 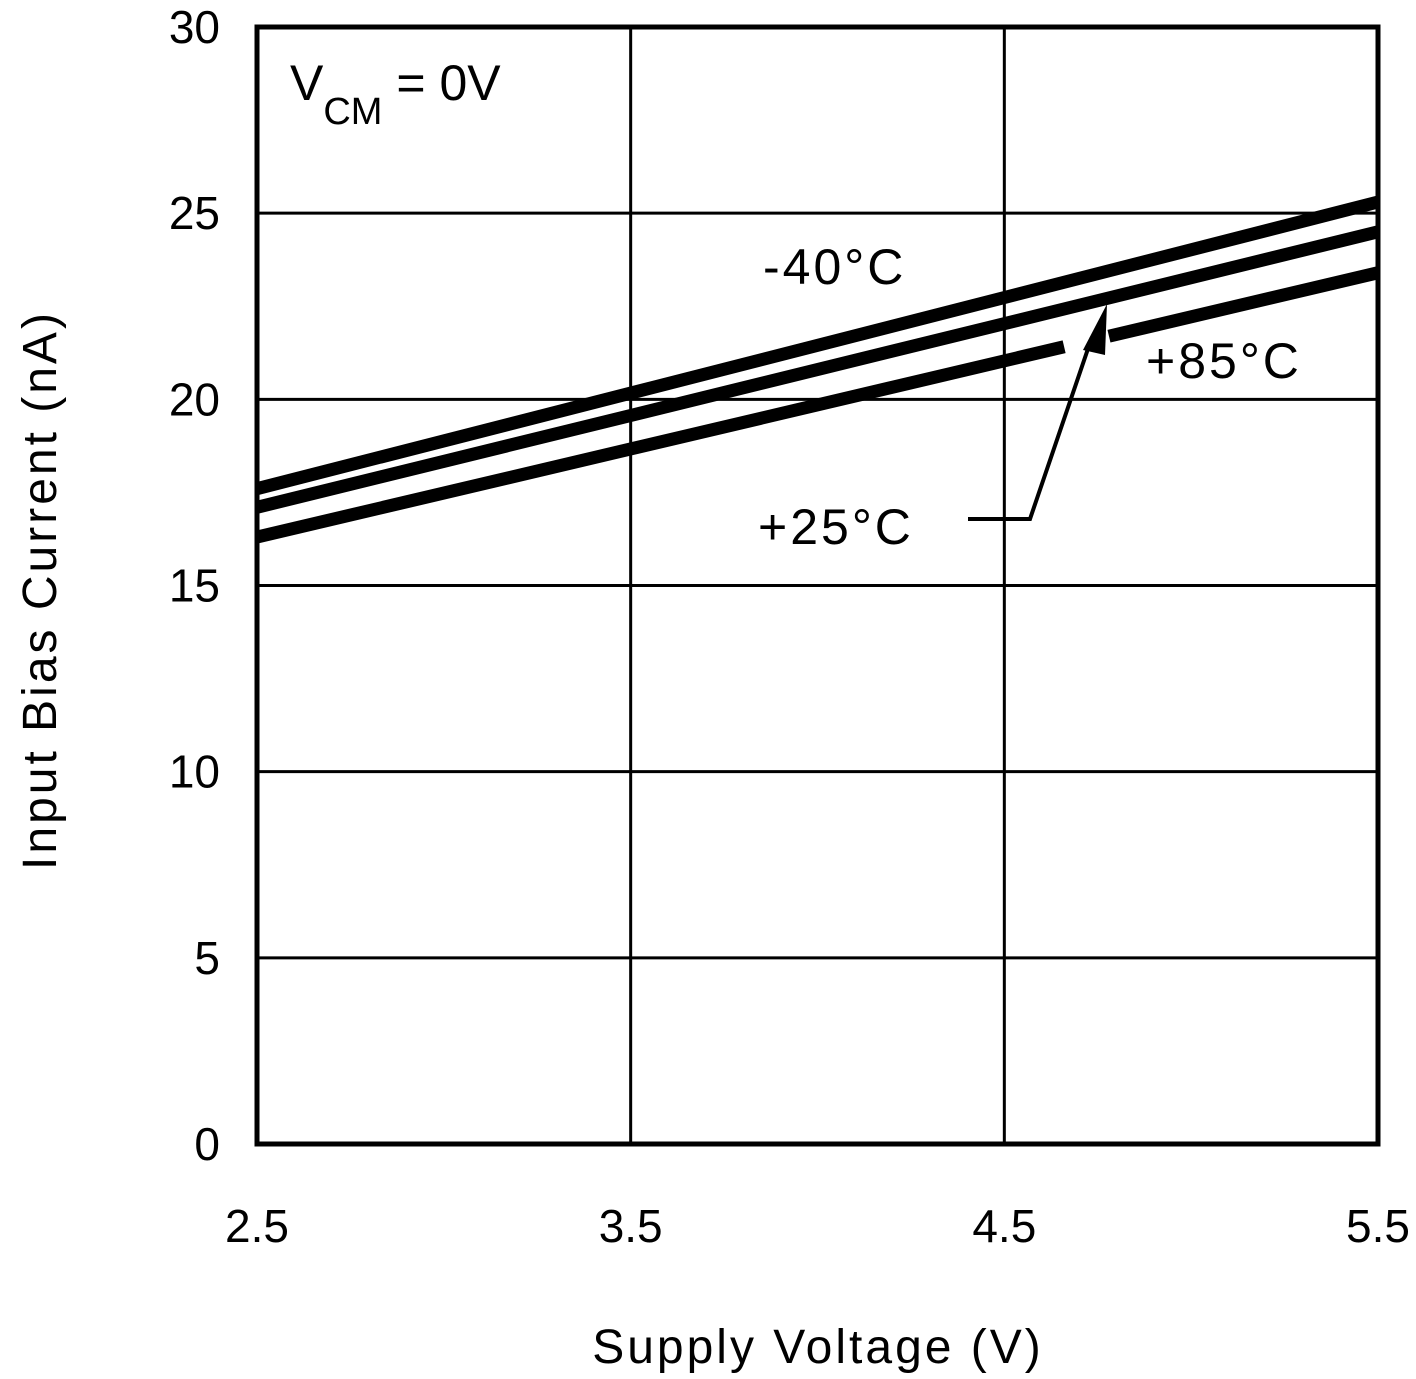 What do you see at coordinates (817, 1226) in the screenshot?
I see `x-tick-labels: 2.5 3.5 4.5 5.5` at bounding box center [817, 1226].